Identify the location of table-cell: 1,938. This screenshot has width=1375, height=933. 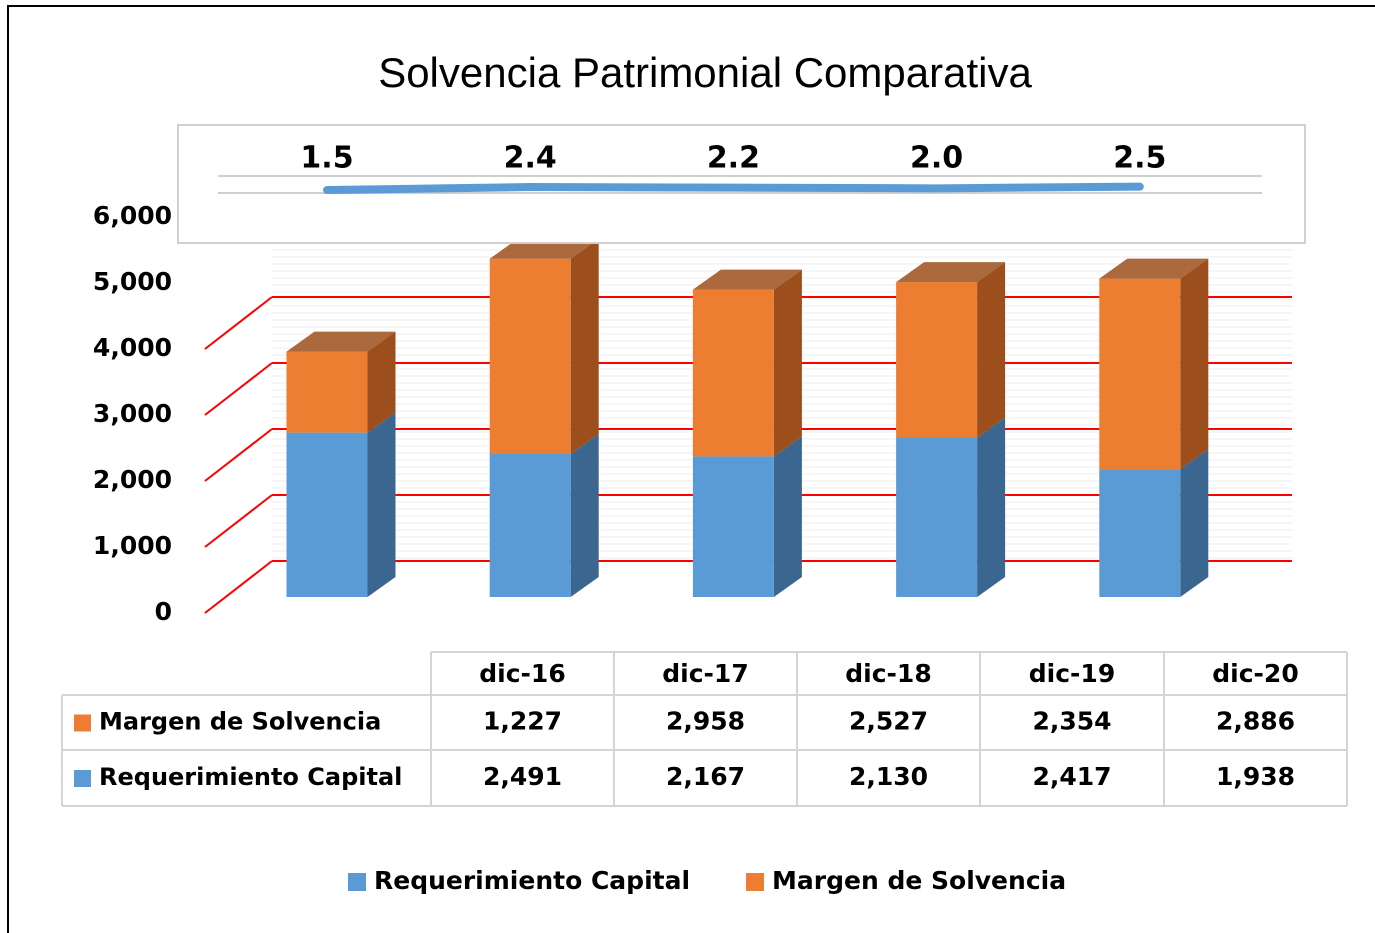
(1255, 776).